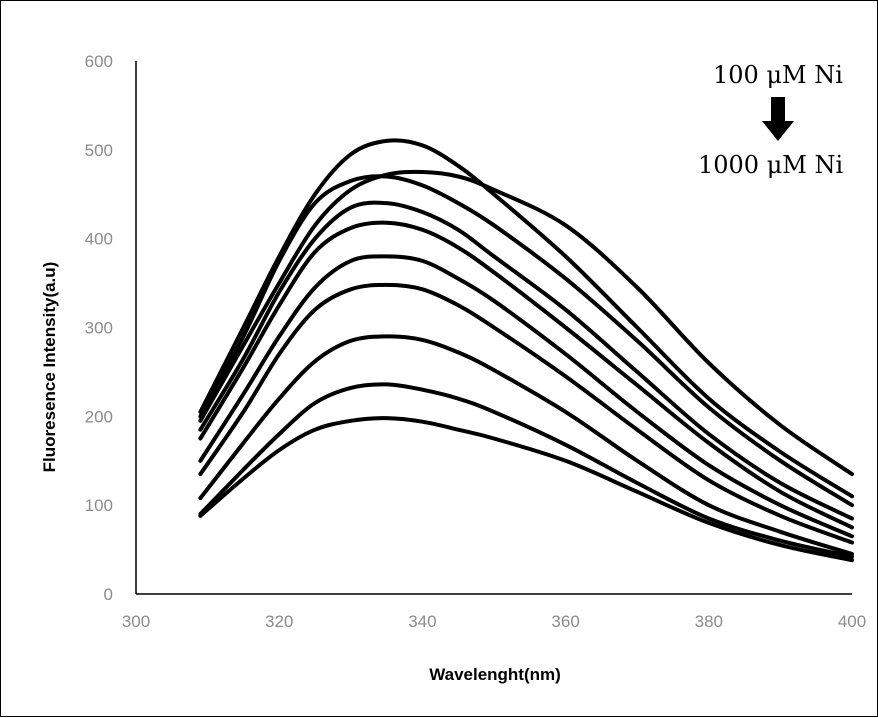  What do you see at coordinates (99, 239) in the screenshot?
I see `y-tick-label: 400` at bounding box center [99, 239].